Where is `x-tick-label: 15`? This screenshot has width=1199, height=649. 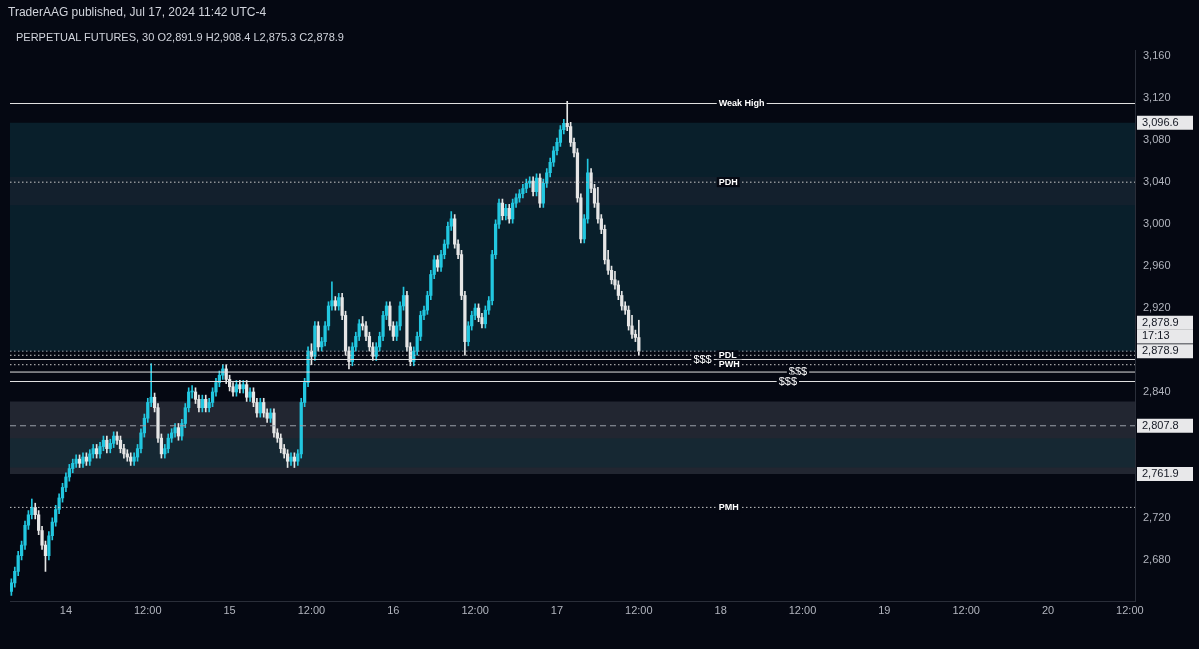
x-tick-label: 15 is located at coordinates (229, 610).